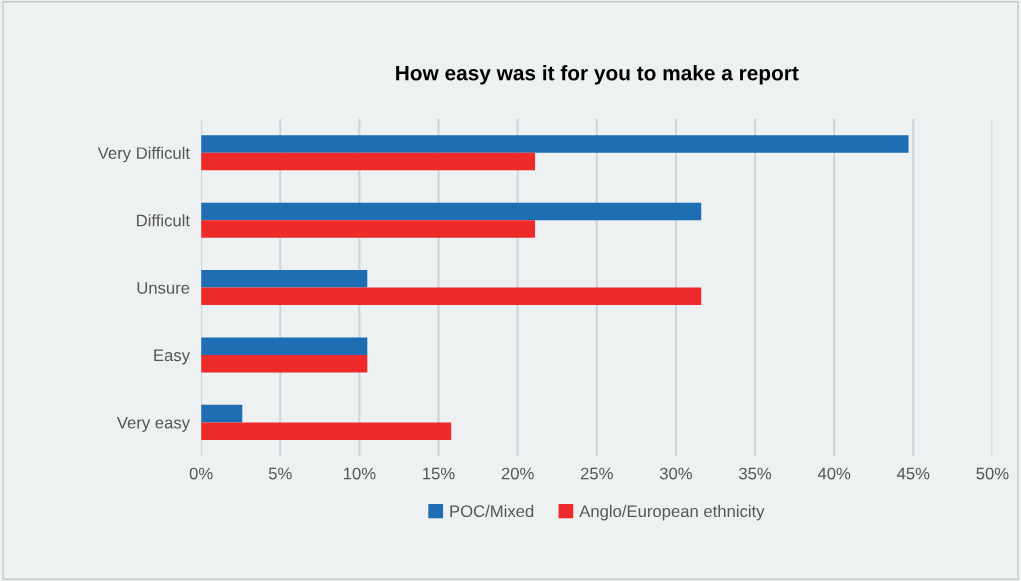 The height and width of the screenshot is (581, 1021). I want to click on x-tick-label: 35%, so click(755, 473).